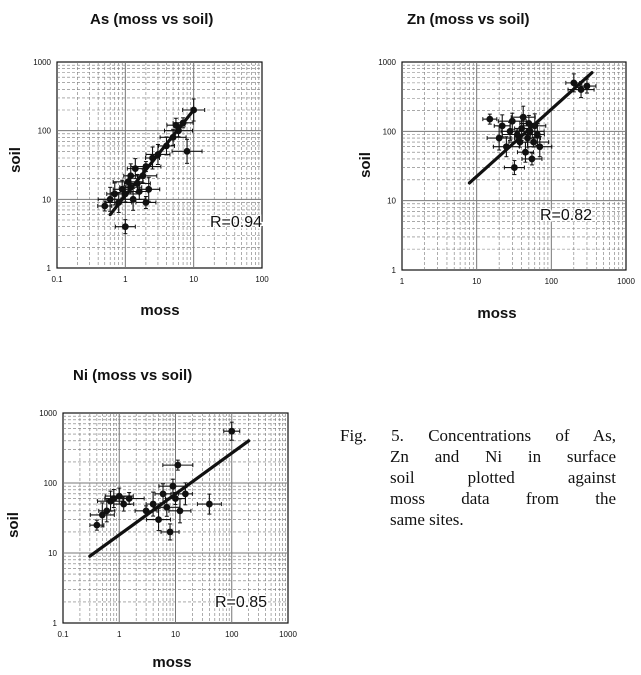 This screenshot has width=641, height=675. Describe the element at coordinates (241, 602) in the screenshot. I see `correlation-annotation: R=0.85` at that location.